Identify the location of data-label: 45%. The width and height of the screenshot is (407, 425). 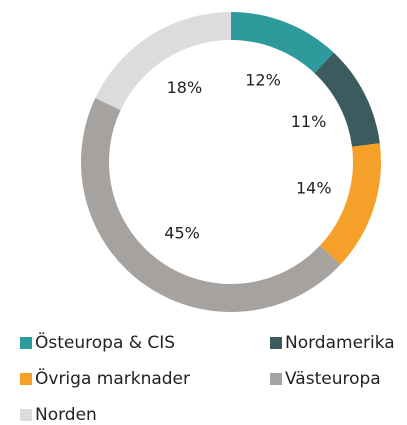
(182, 232).